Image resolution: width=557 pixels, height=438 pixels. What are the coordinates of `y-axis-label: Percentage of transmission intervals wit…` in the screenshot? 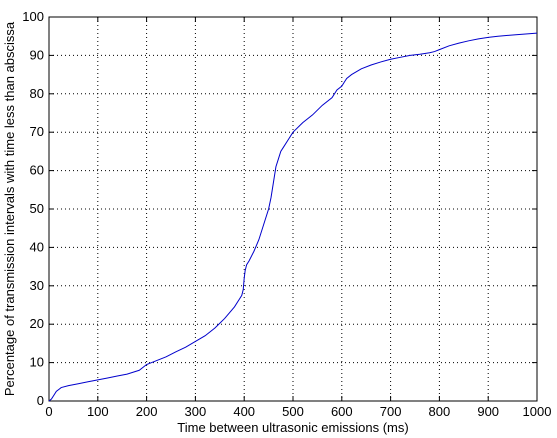 It's located at (9, 208).